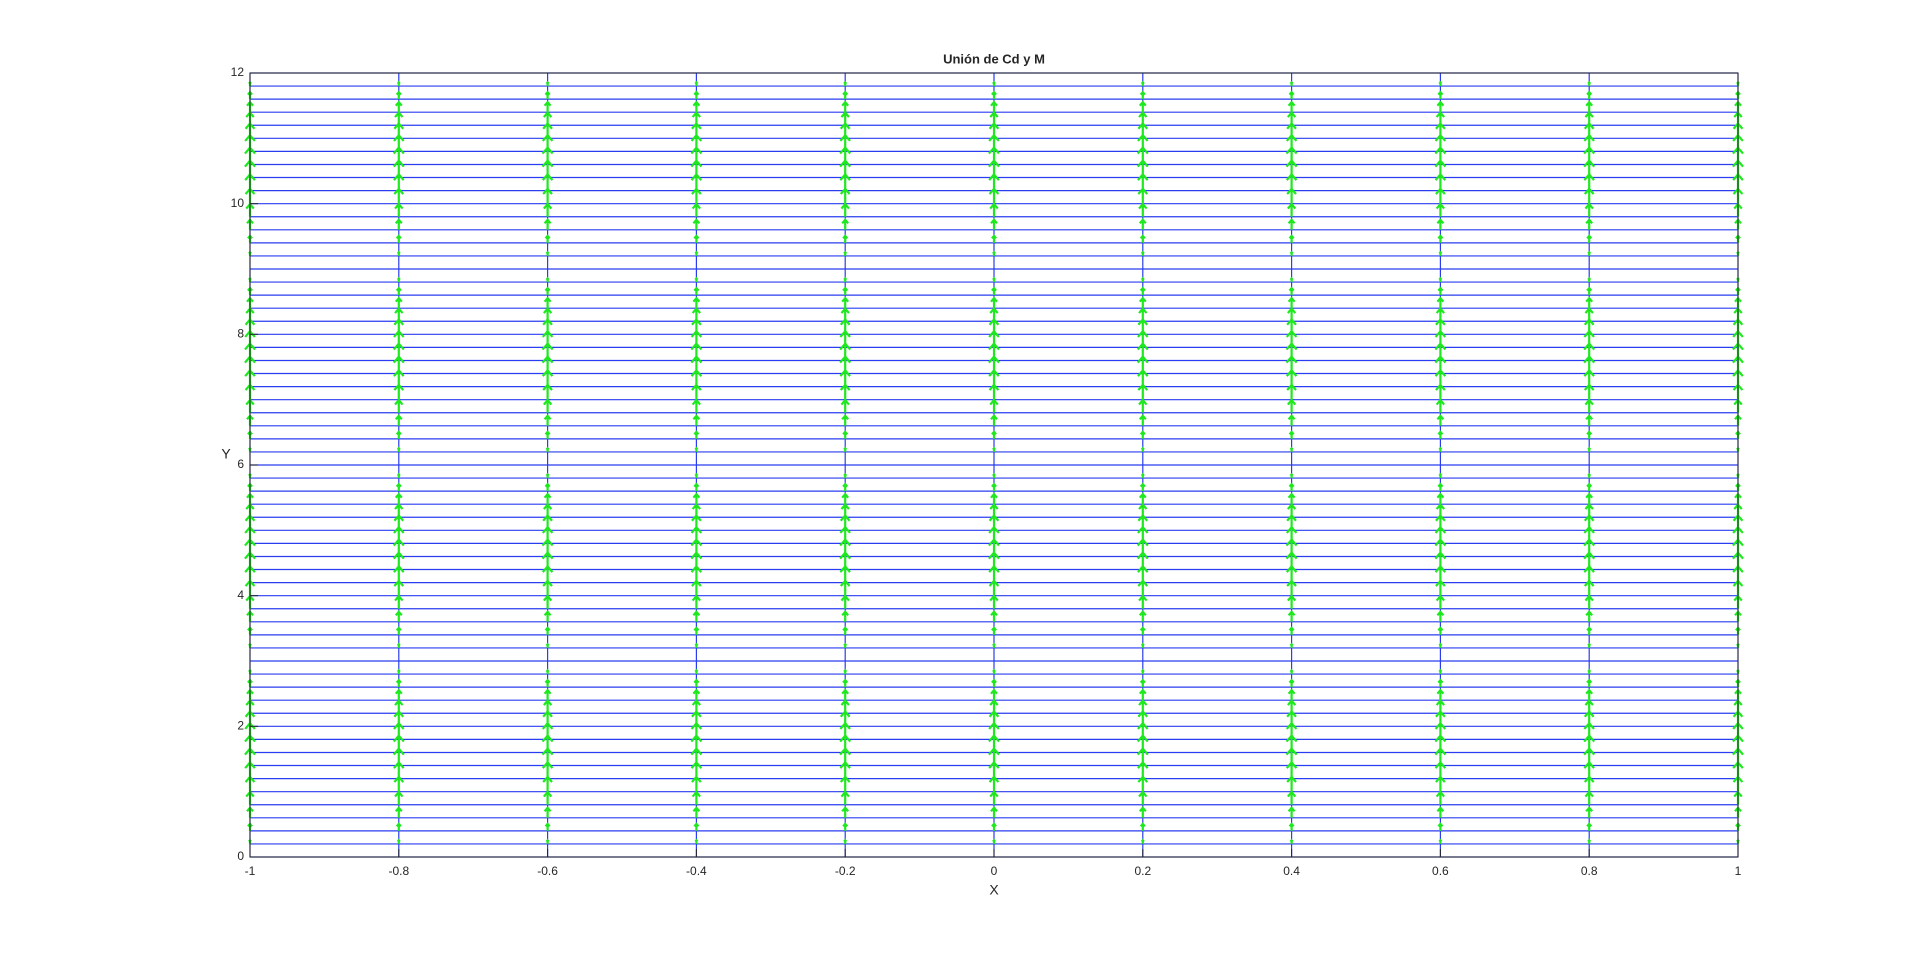 This screenshot has height=963, width=1920. Describe the element at coordinates (250, 871) in the screenshot. I see `x-tick-label: -1` at that location.